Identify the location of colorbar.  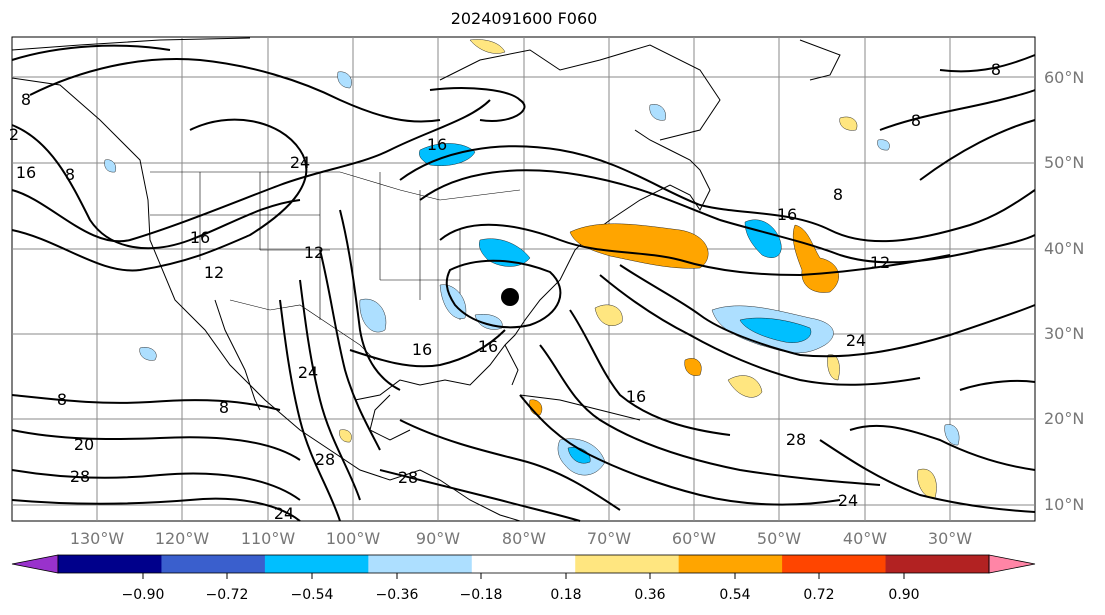
(523, 566).